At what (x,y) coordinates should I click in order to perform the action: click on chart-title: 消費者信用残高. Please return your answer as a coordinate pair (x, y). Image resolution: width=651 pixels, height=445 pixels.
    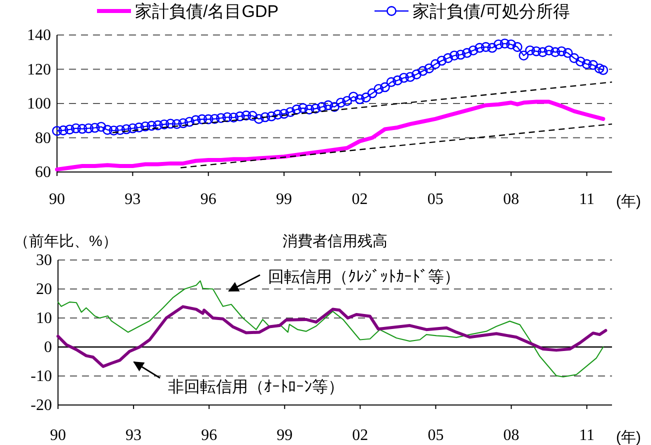
    Looking at the image, I should click on (335, 241).